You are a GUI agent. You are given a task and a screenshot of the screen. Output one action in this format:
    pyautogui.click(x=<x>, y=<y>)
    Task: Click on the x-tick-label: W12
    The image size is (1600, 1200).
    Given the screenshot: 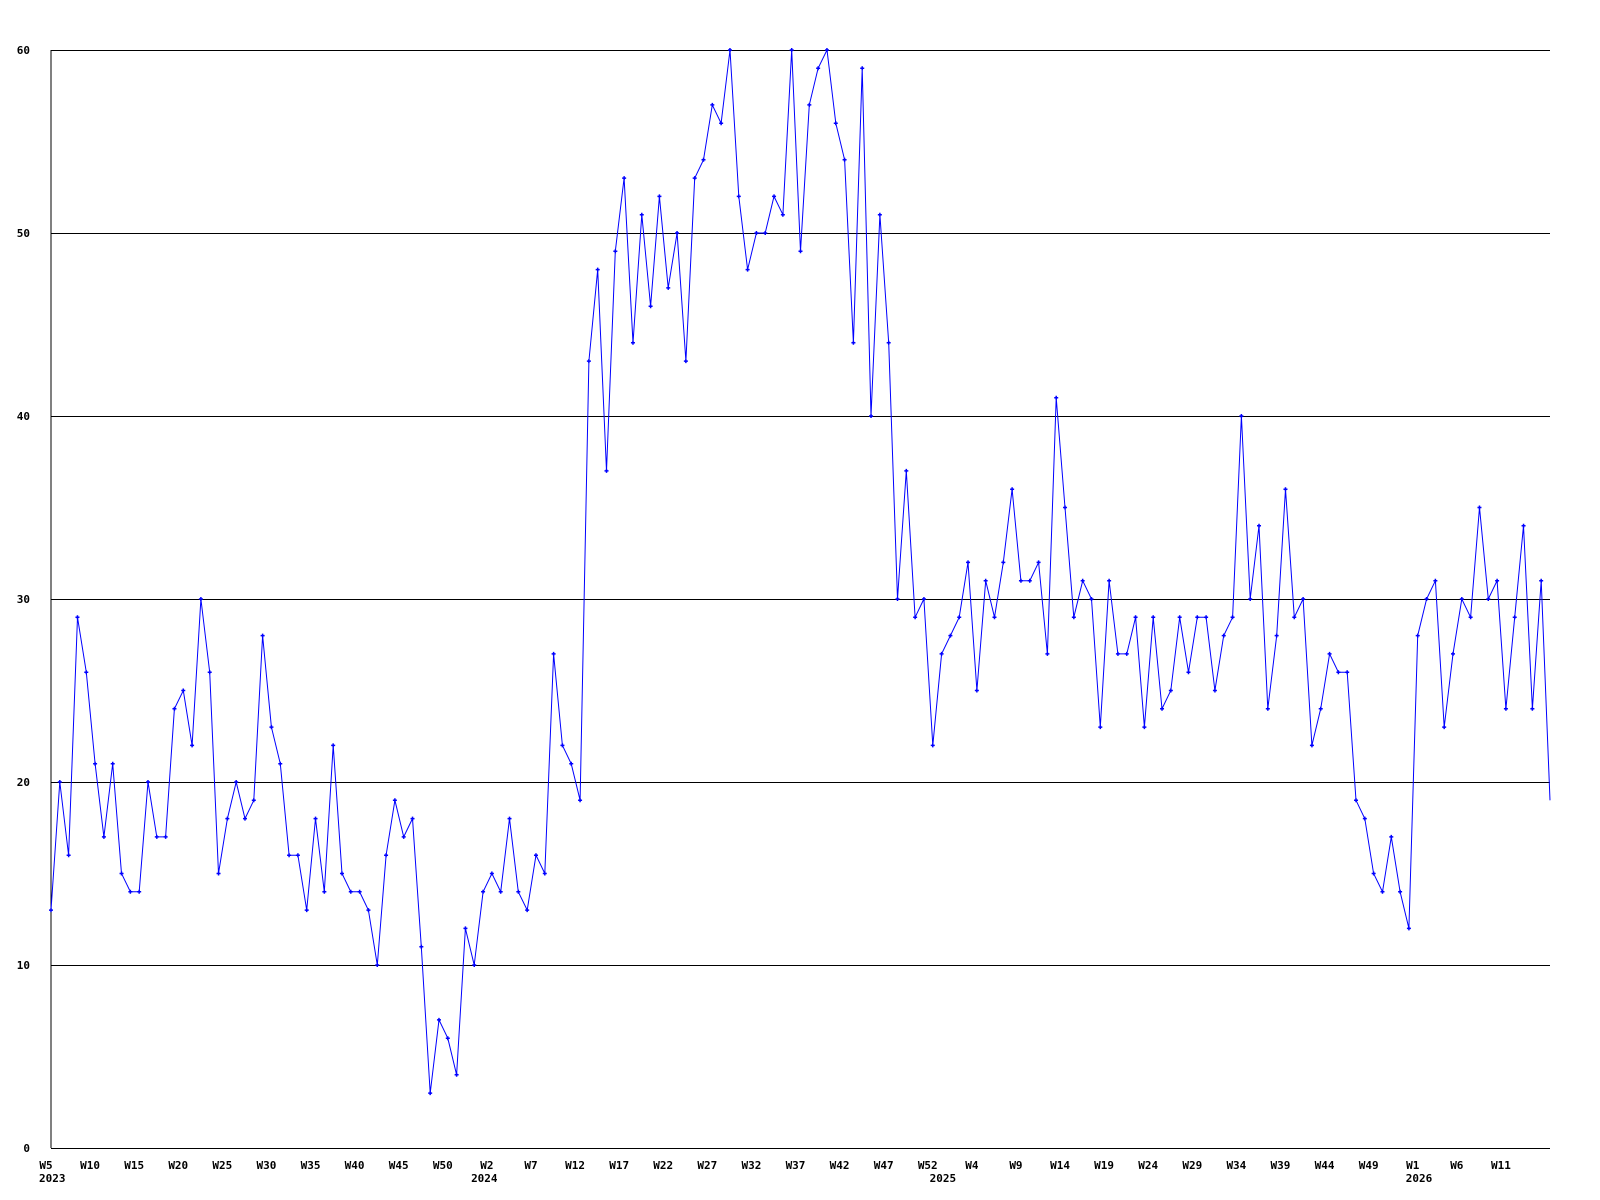 What is the action you would take?
    pyautogui.click(x=575, y=1165)
    